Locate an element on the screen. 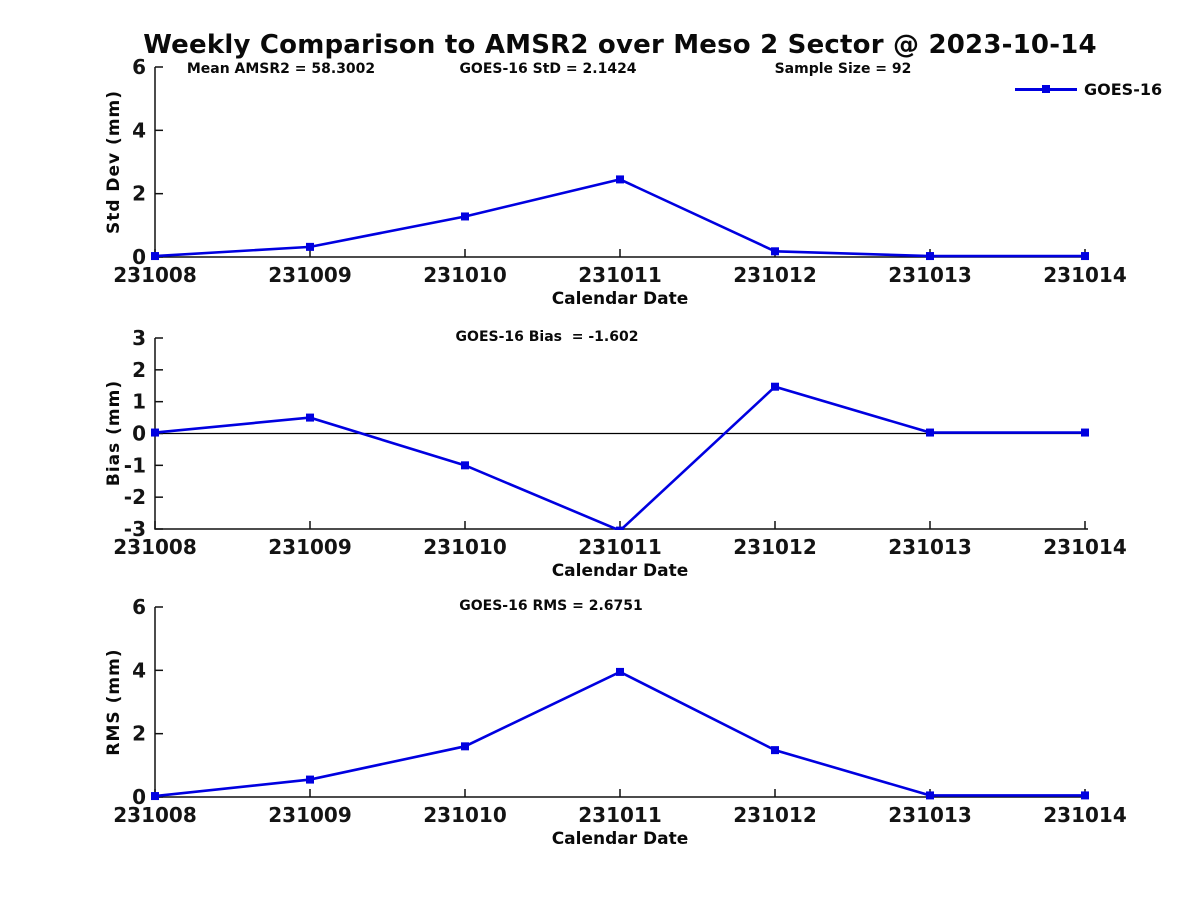 The width and height of the screenshot is (1200, 900). legend-square-marker-icon is located at coordinates (1046, 89).